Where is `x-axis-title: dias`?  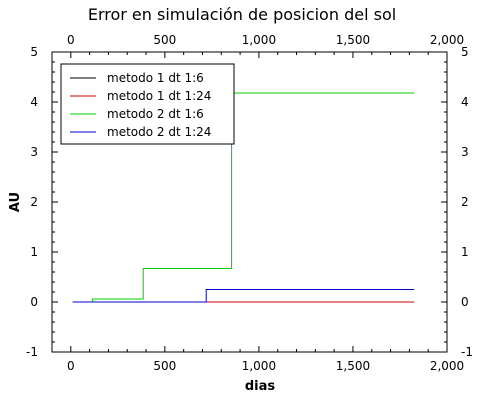
x-axis-title: dias is located at coordinates (260, 386).